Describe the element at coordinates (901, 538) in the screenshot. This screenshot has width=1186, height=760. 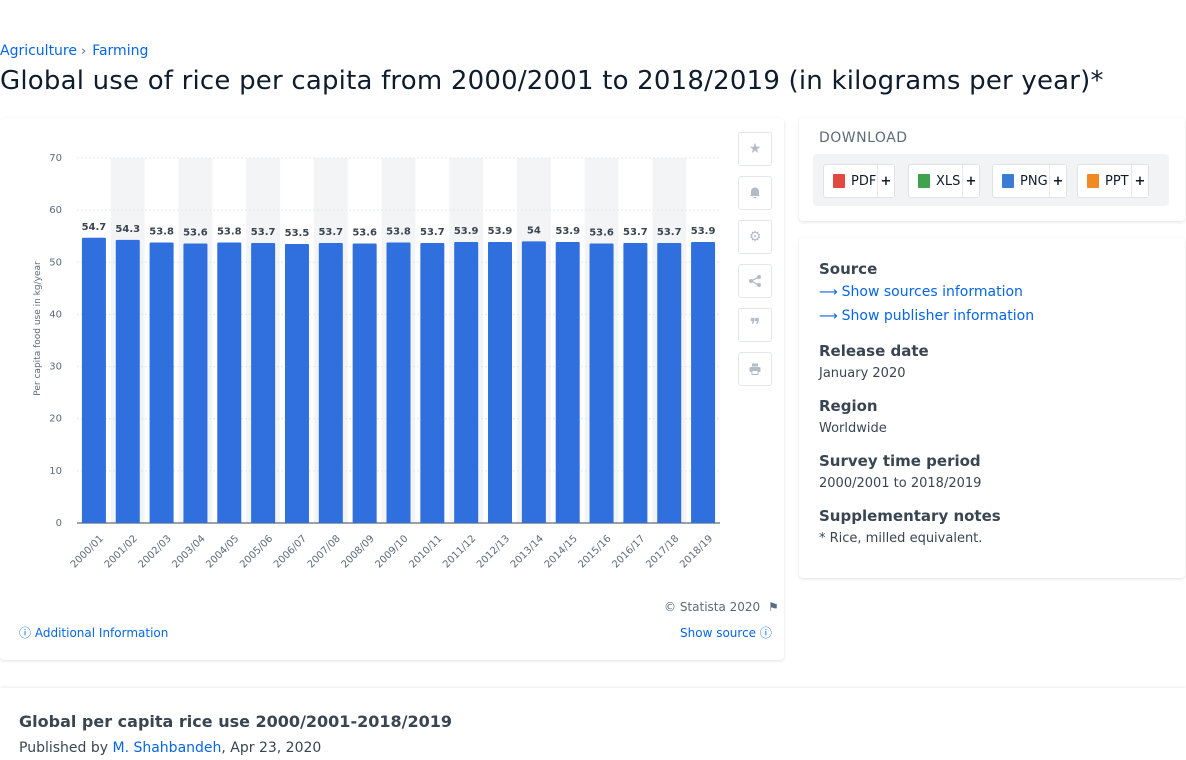
I see `supplementary-notes-value: * Rice, milled equivalent.` at that location.